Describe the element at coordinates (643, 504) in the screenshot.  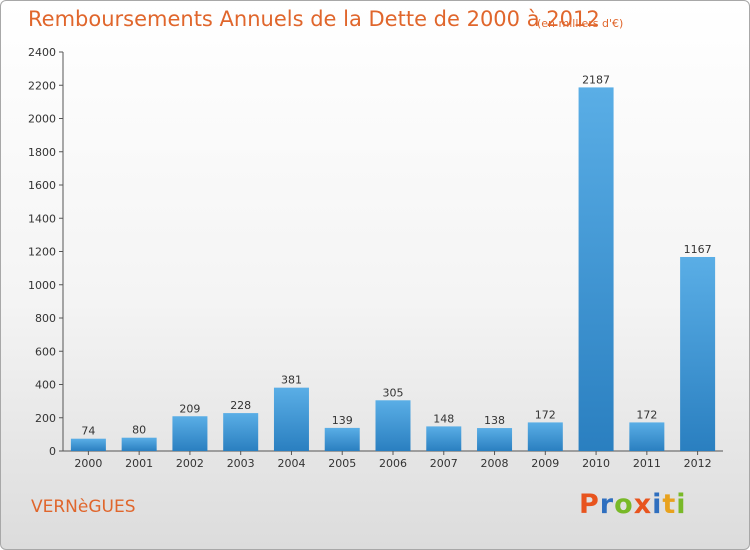
I see `logo-letter: x` at that location.